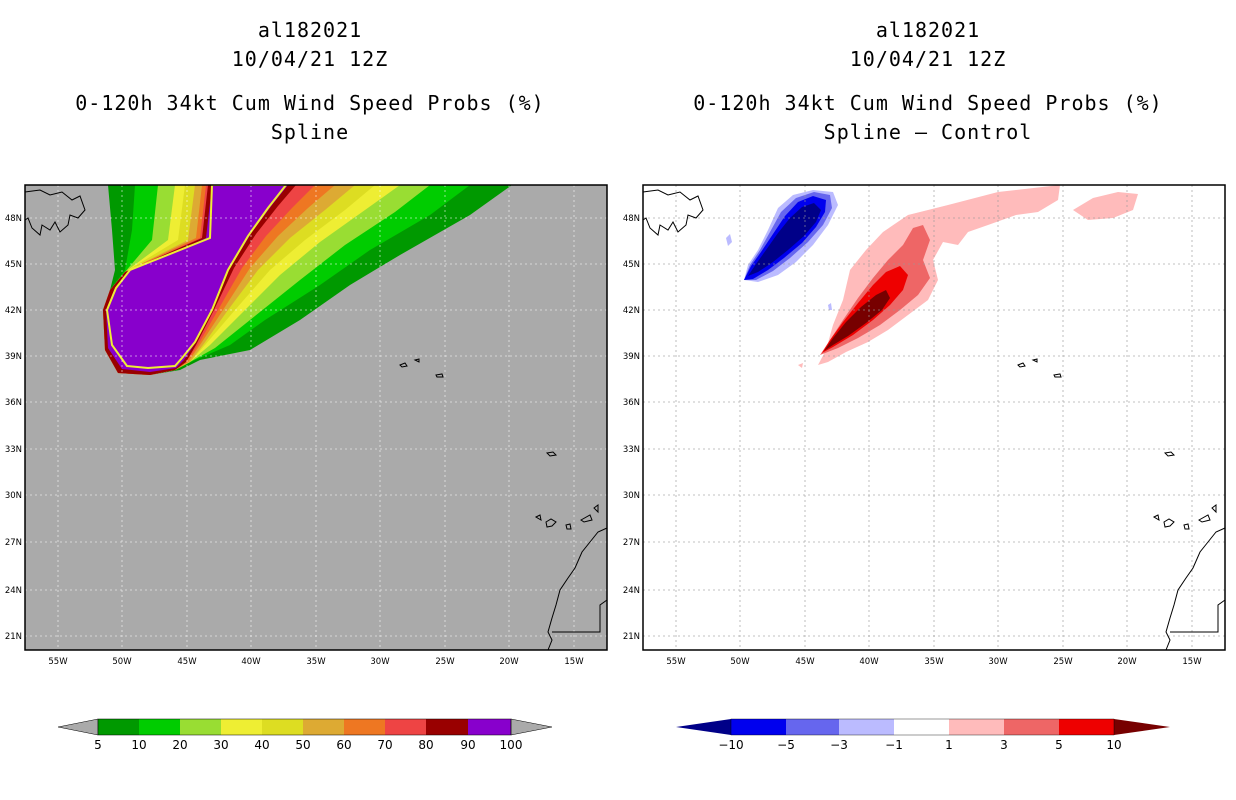  What do you see at coordinates (310, 59) in the screenshot?
I see `left-datetime: 10/04/21 12Z` at bounding box center [310, 59].